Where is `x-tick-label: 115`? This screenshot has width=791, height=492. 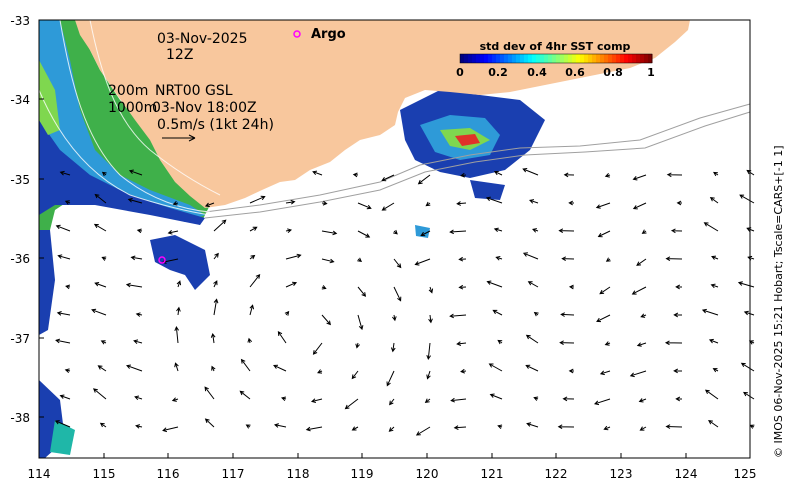
x-tick-label: 115 is located at coordinates (104, 474).